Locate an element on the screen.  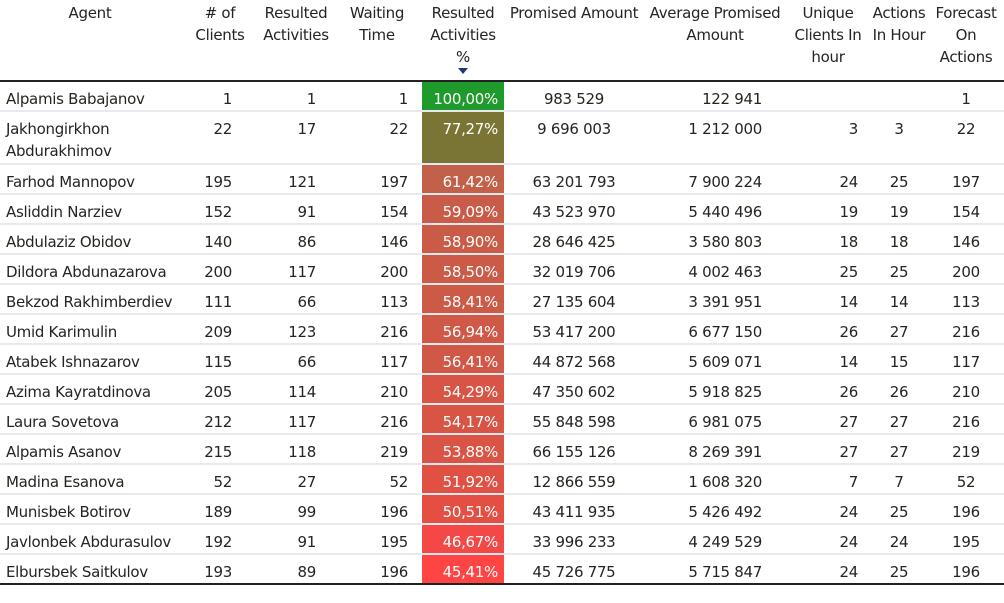
cell-clients: 192 is located at coordinates (220, 539).